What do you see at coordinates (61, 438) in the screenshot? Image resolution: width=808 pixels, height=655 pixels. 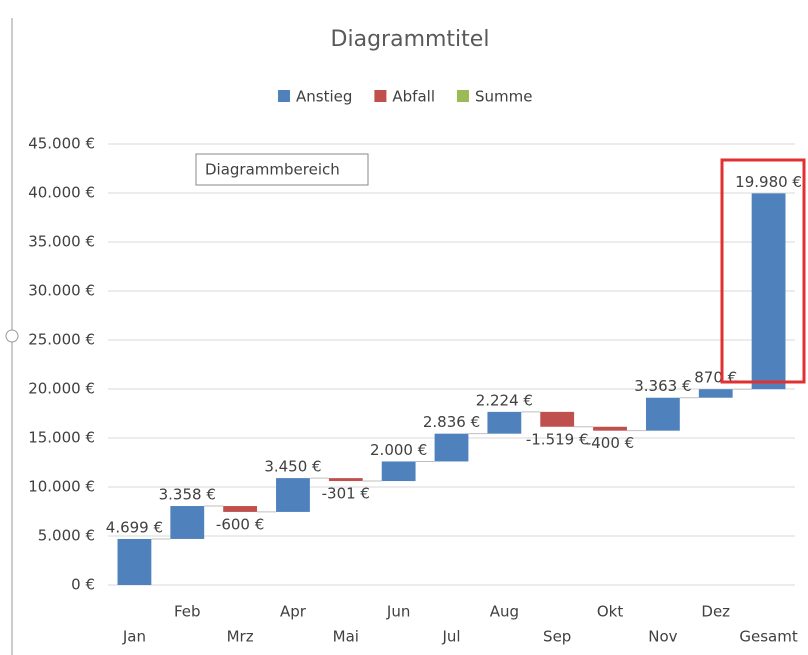 I see `y-tick-label: 15.000 €` at bounding box center [61, 438].